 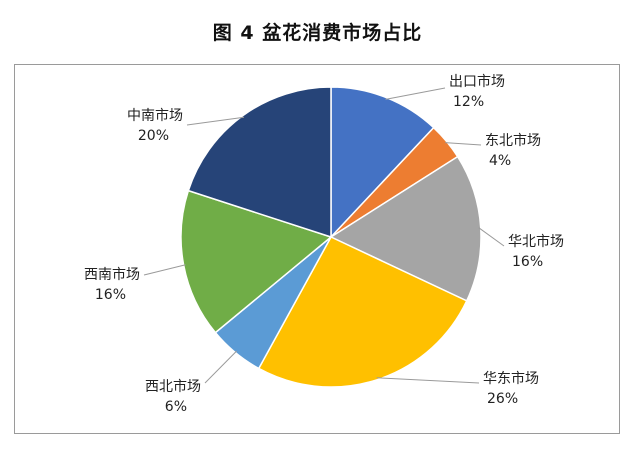 I want to click on slice-label-percent-1: 12%, so click(x=468, y=102).